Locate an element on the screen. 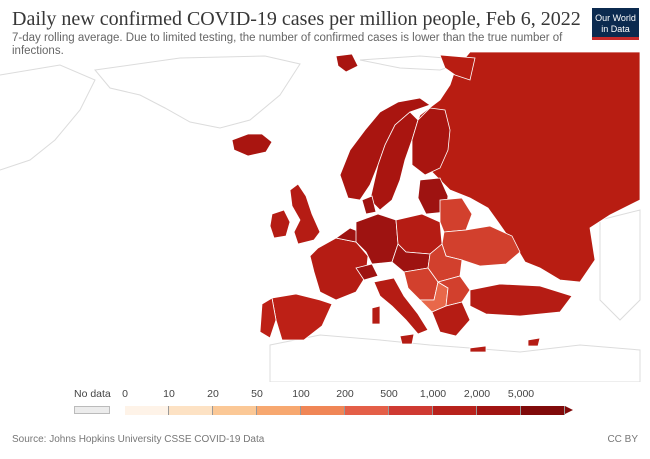 The image size is (650, 459). legend-tick-label: 1,000 is located at coordinates (433, 394).